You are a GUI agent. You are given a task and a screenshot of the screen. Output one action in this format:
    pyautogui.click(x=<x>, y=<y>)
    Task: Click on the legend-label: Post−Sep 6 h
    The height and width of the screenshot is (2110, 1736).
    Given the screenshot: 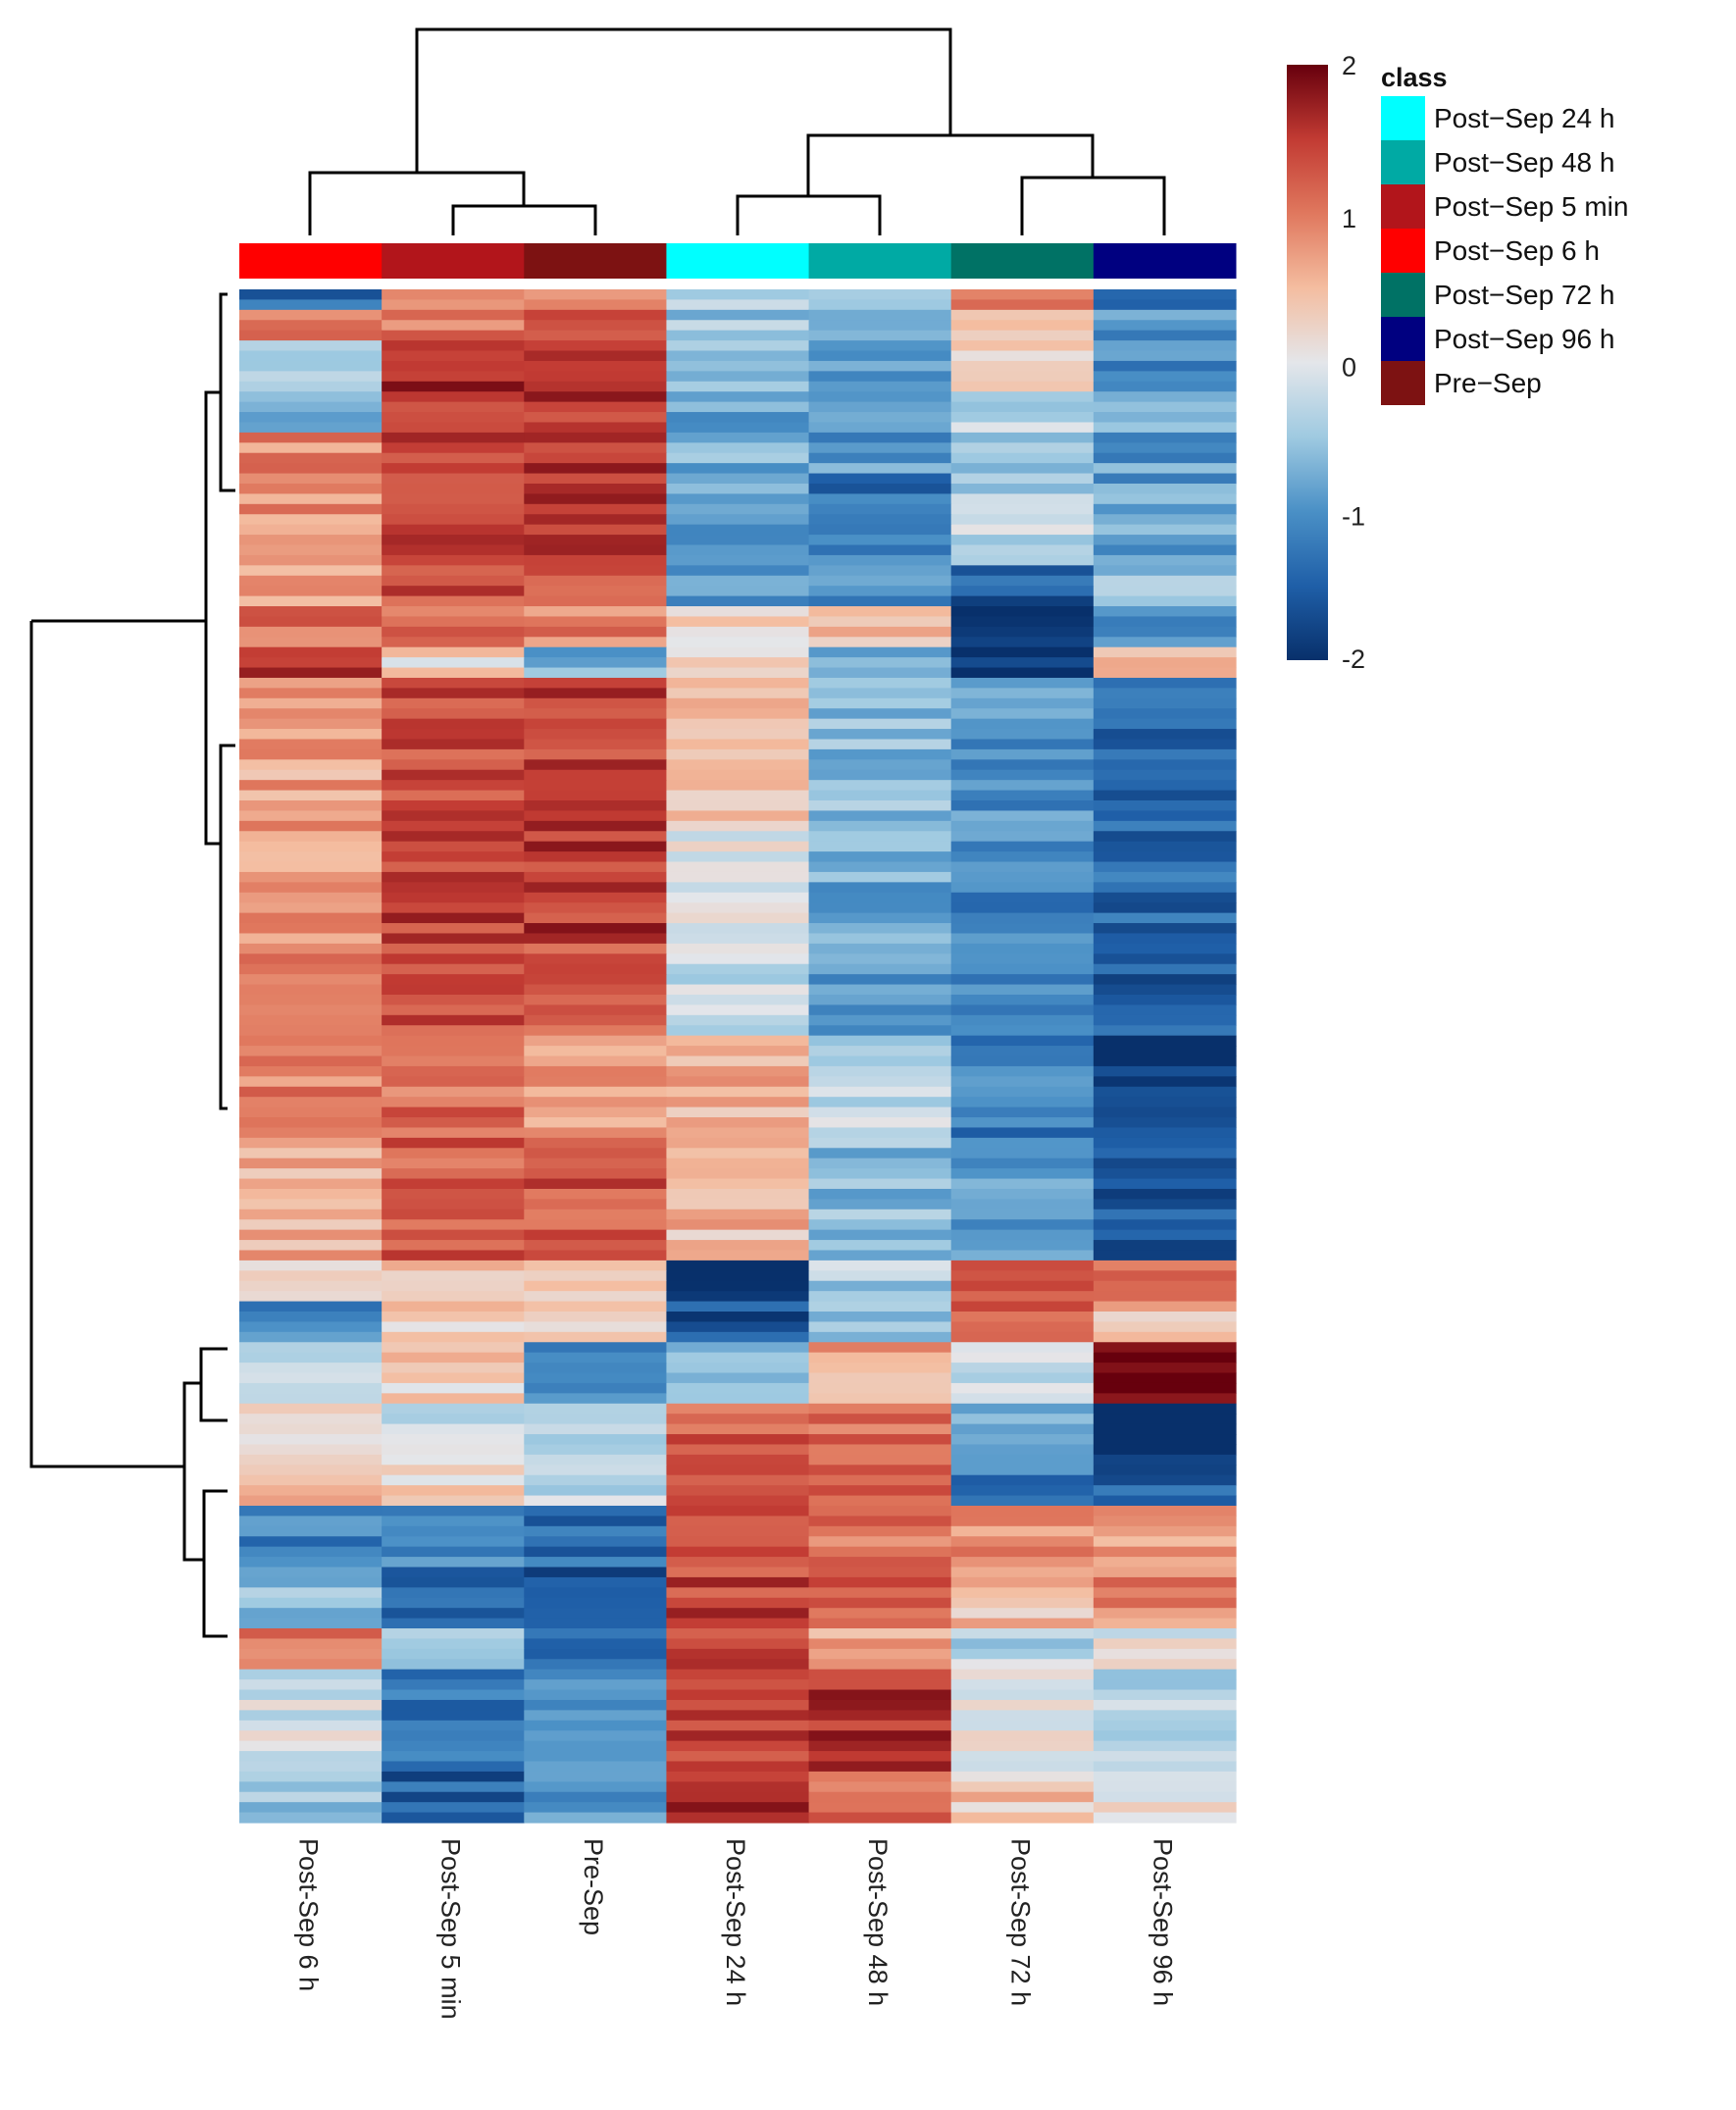 What is the action you would take?
    pyautogui.click(x=1517, y=250)
    